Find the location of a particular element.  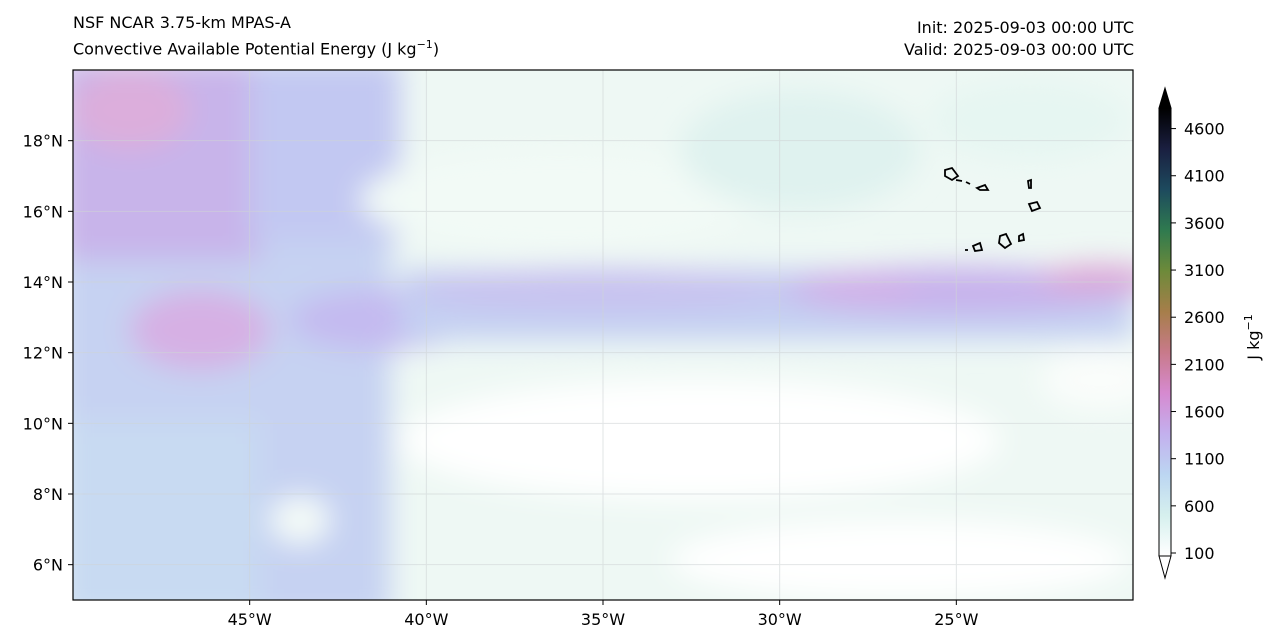

lon-tick-label: 30°W is located at coordinates (780, 619).